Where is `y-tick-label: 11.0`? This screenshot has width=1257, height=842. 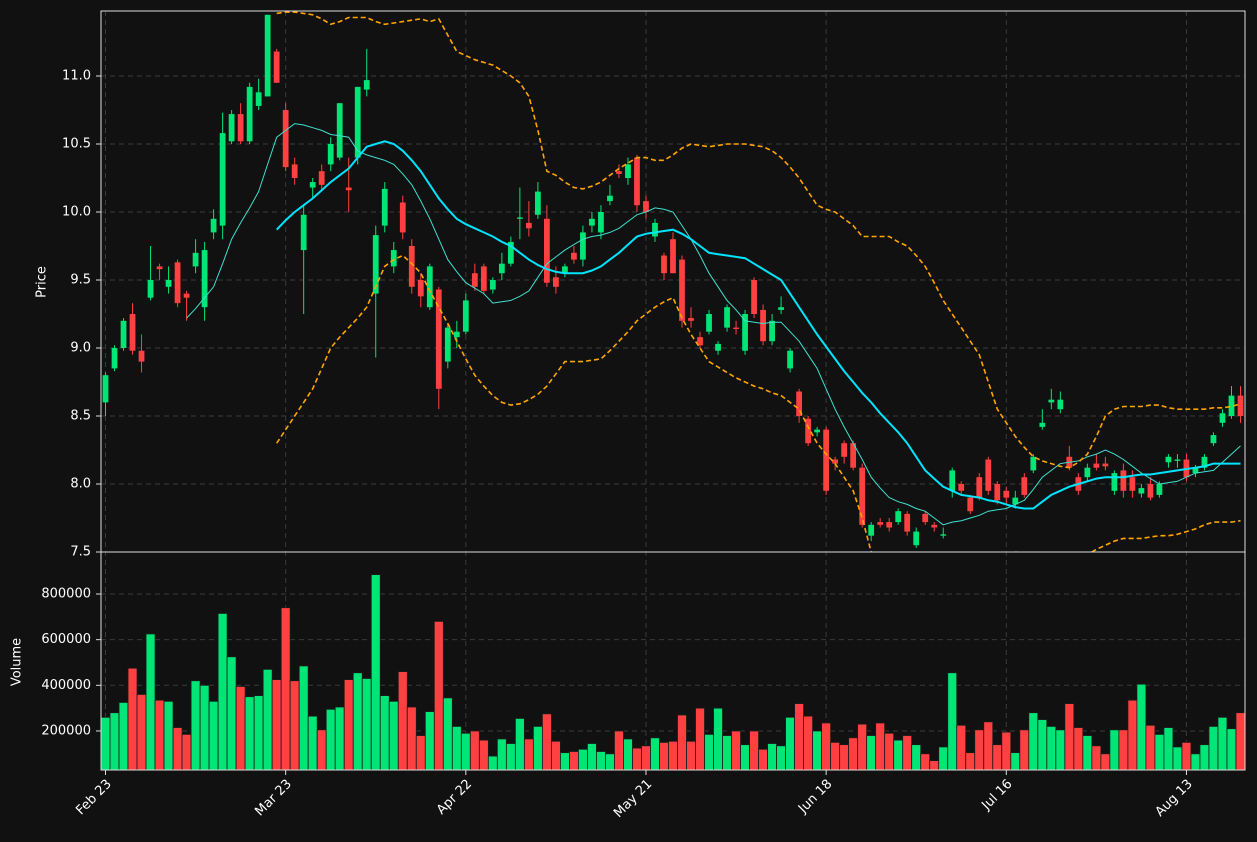
y-tick-label: 11.0 is located at coordinates (76, 76).